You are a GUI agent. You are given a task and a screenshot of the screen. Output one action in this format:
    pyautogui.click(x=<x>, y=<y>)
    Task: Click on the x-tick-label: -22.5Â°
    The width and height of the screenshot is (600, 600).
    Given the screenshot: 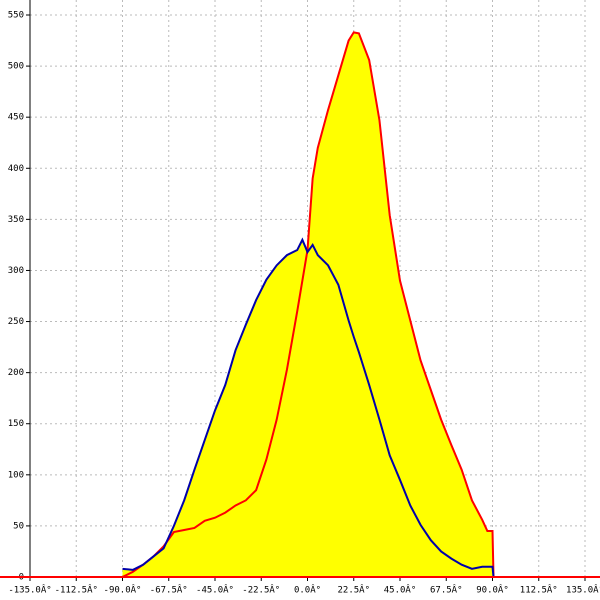 What is the action you would take?
    pyautogui.click(x=261, y=590)
    